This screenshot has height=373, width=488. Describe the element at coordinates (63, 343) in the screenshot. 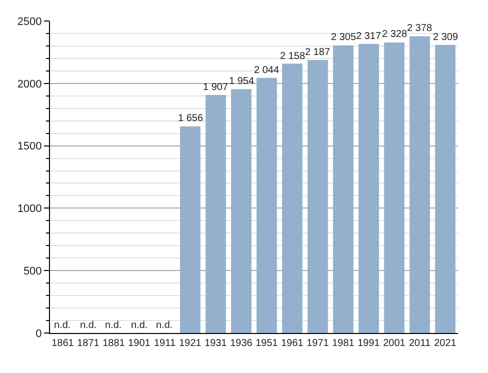

I see `x-tick-label: 1861` at that location.